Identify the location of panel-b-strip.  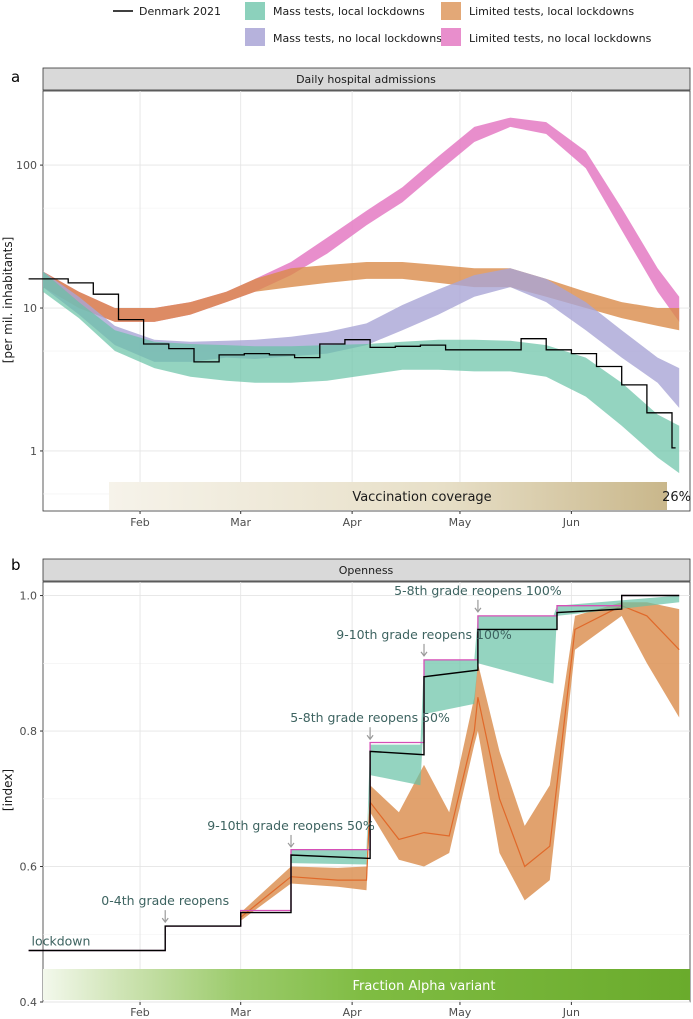
(366, 570).